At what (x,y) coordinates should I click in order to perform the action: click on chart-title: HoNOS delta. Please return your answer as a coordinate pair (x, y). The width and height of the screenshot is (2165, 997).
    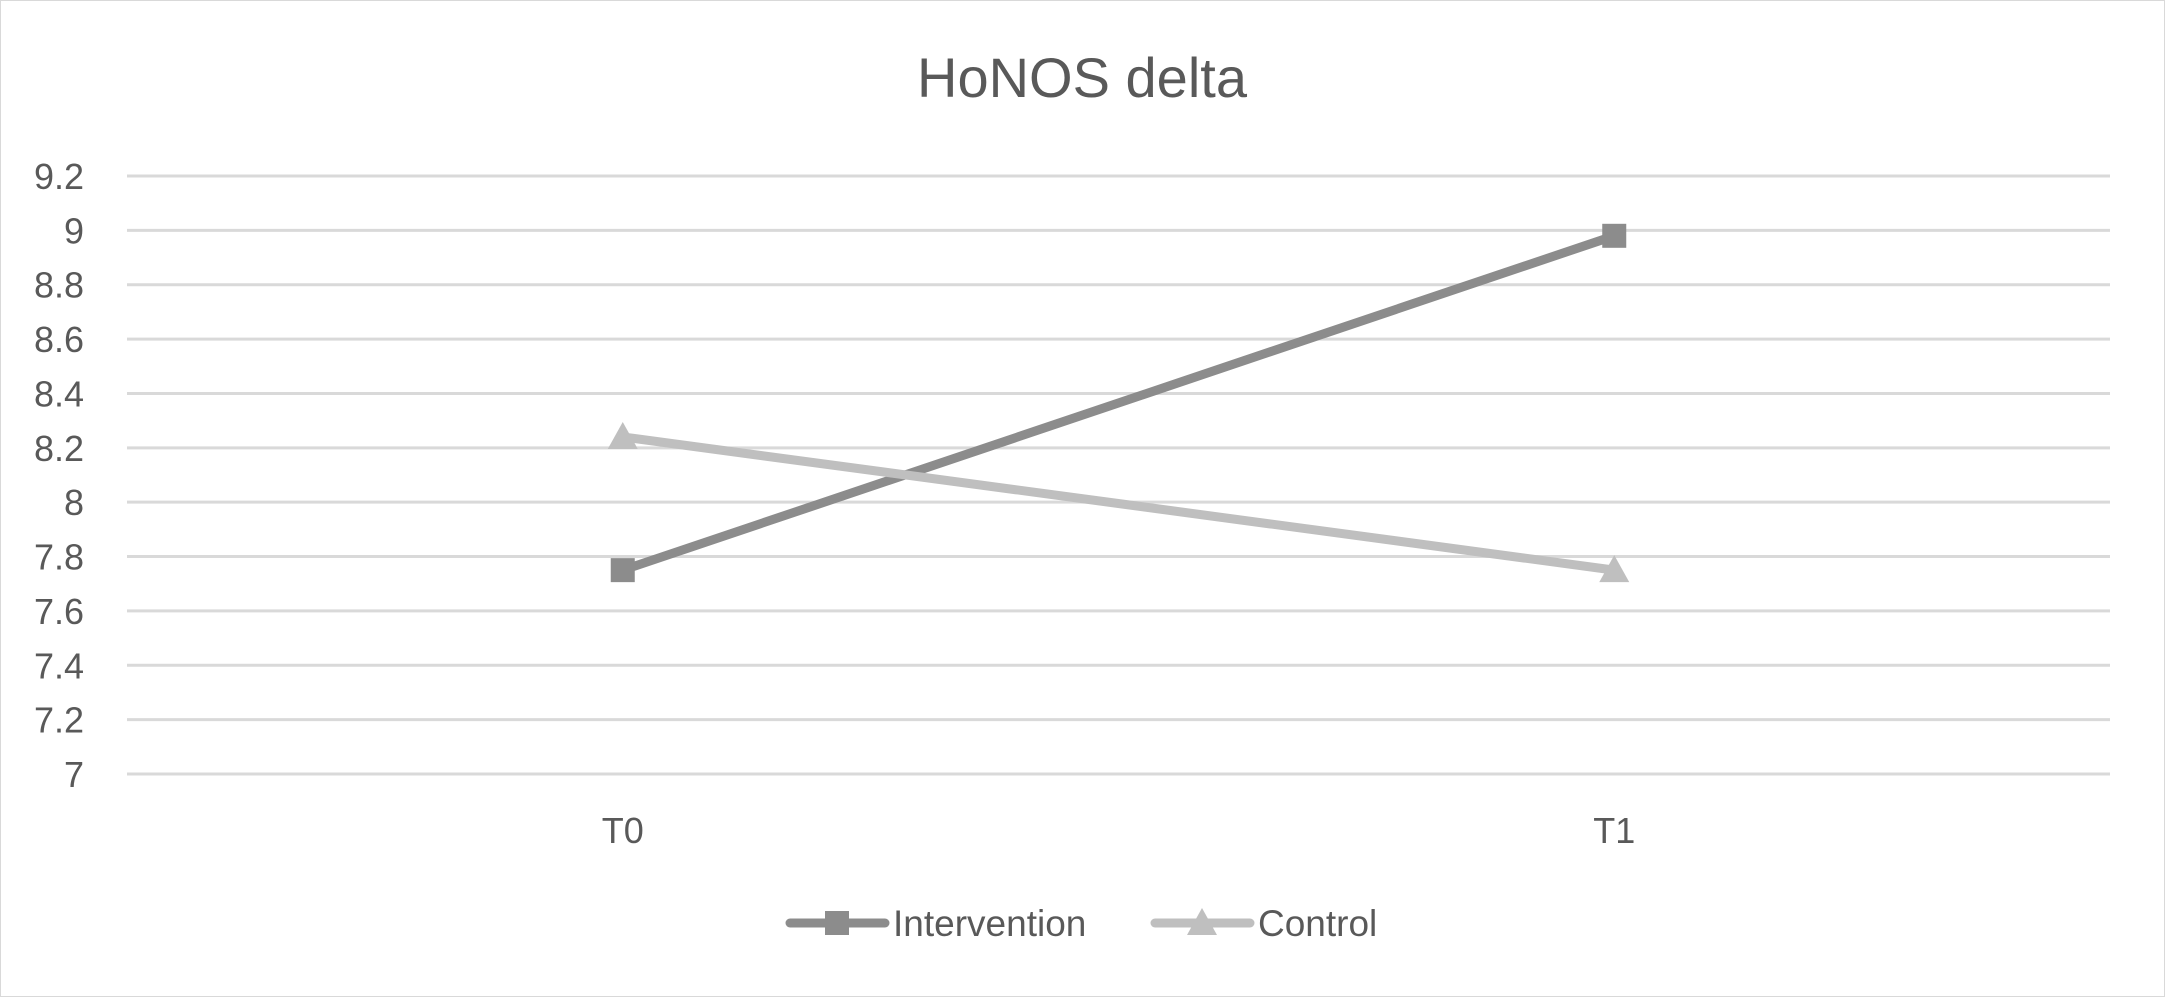
    Looking at the image, I should click on (1082, 77).